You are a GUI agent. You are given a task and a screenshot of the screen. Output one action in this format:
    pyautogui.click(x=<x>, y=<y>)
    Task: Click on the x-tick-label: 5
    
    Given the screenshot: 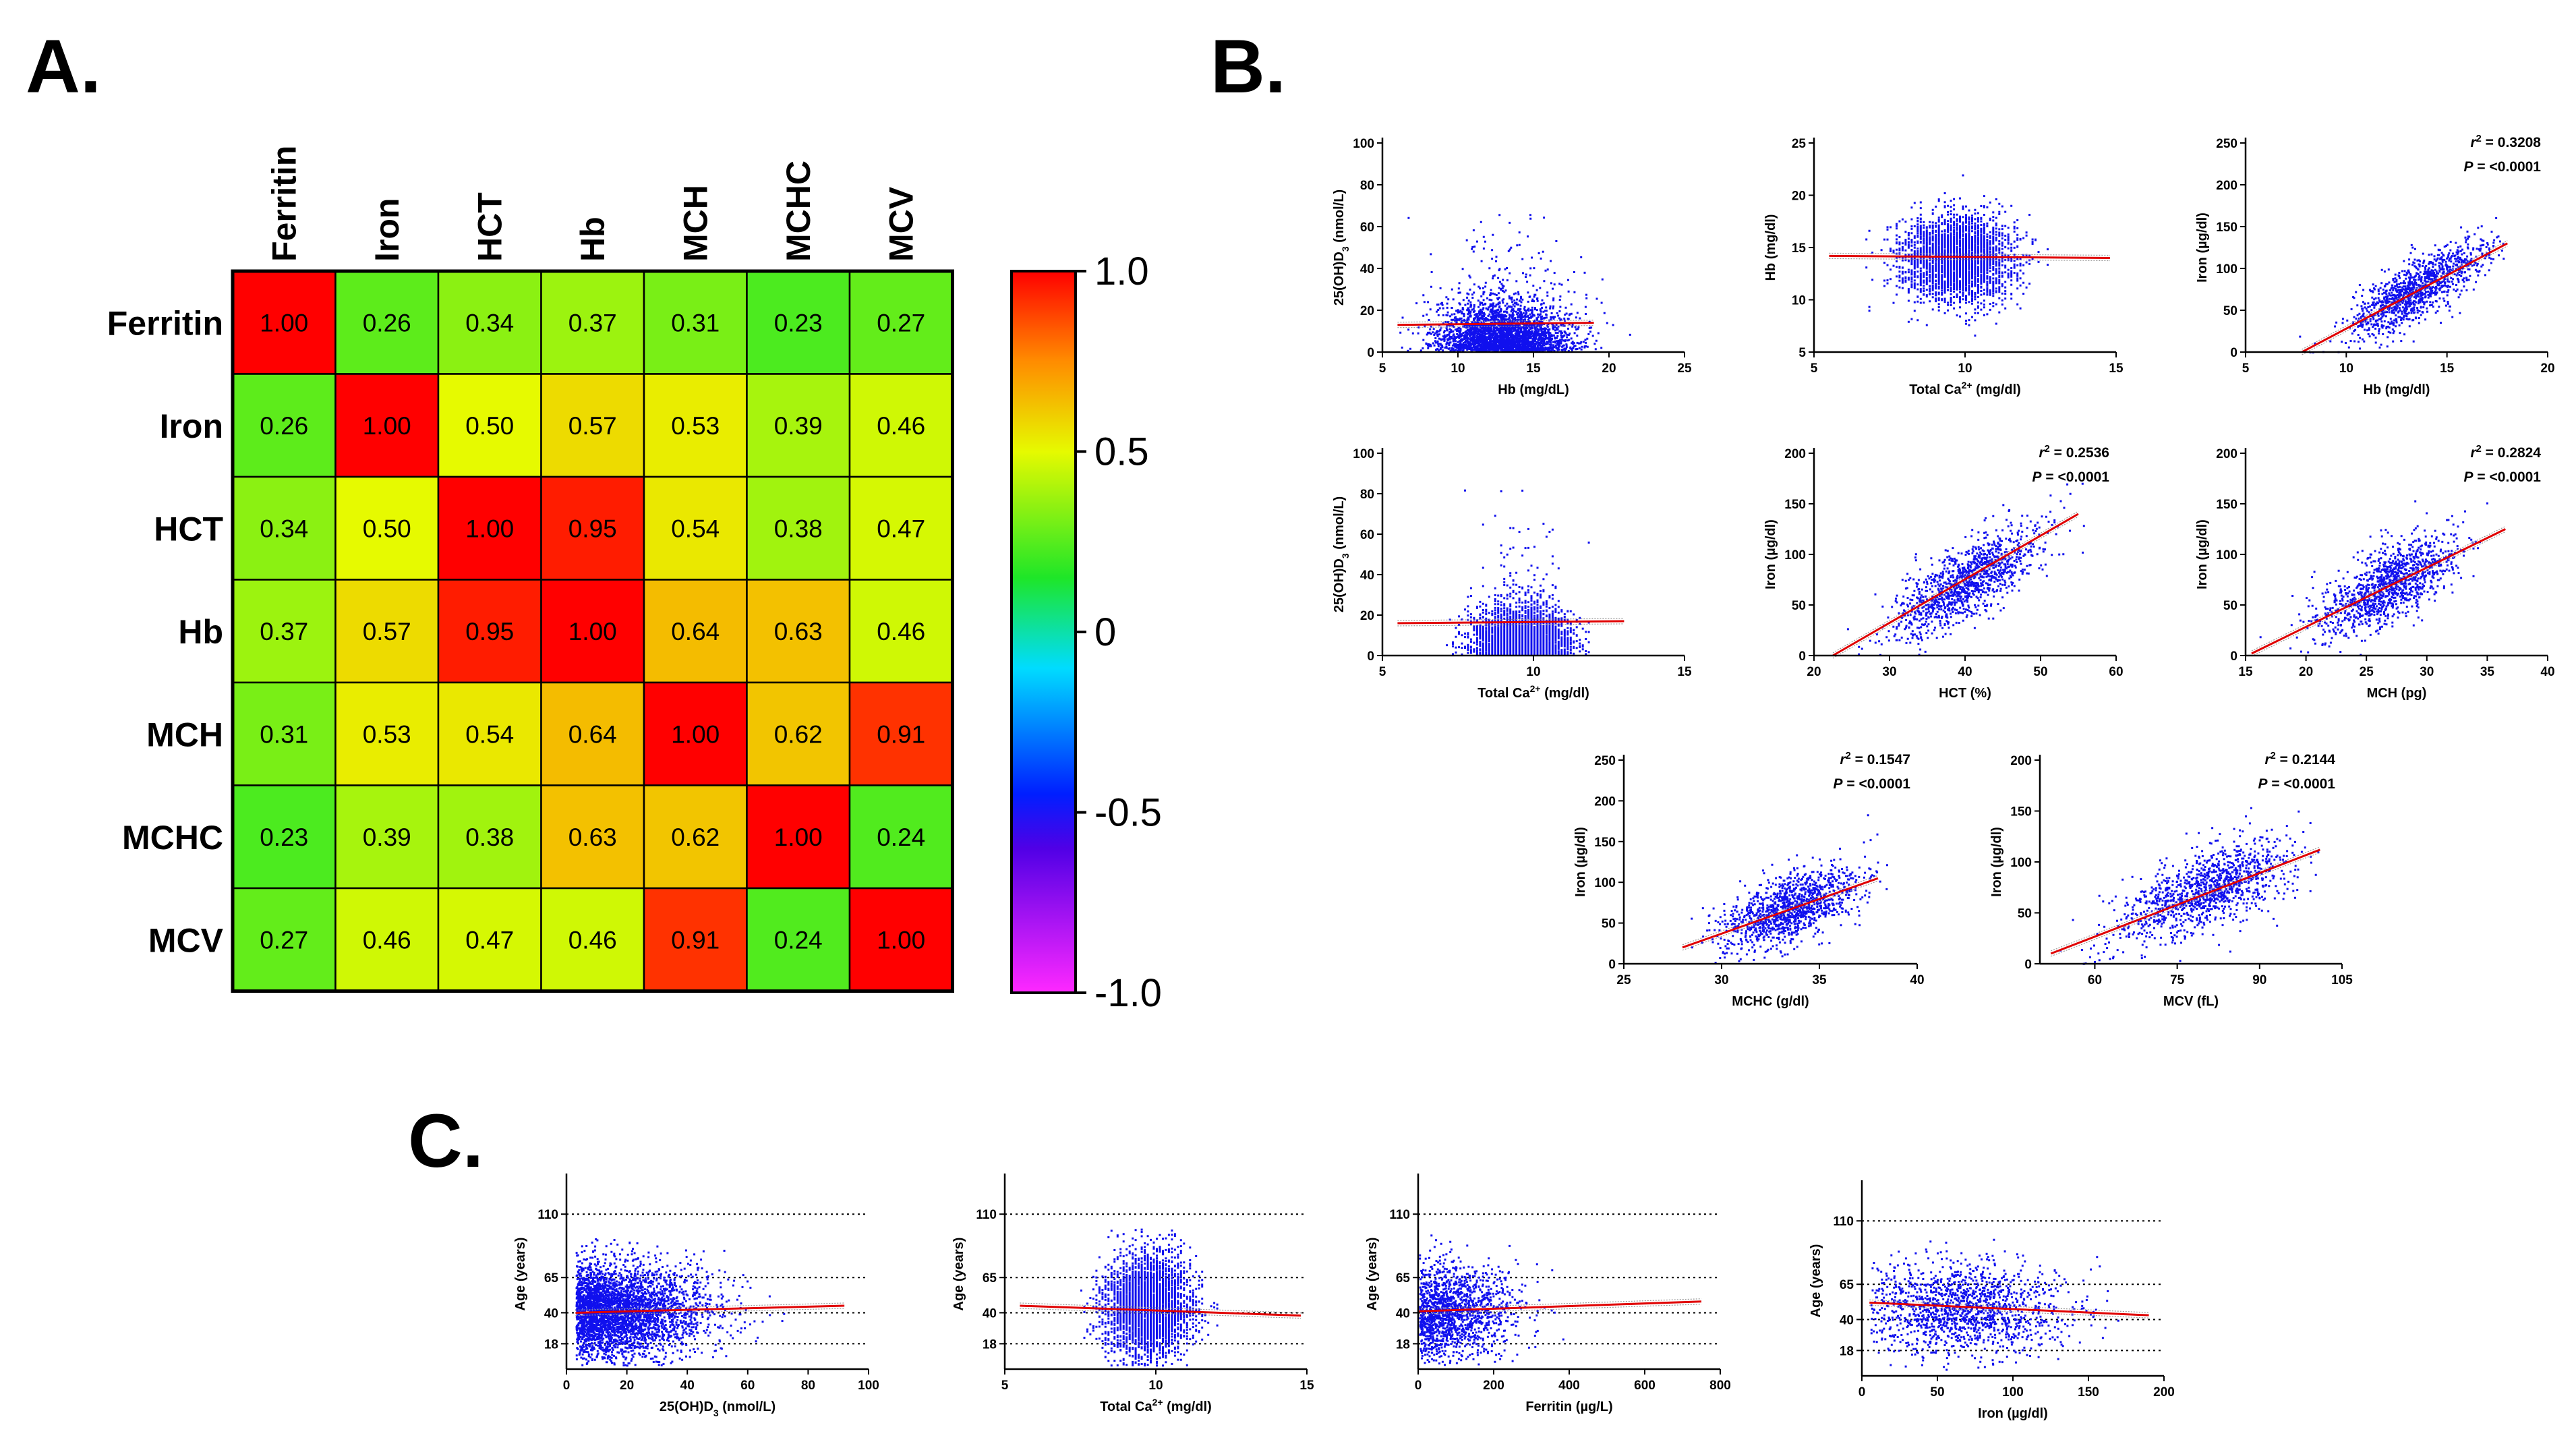 What is the action you would take?
    pyautogui.click(x=1382, y=369)
    